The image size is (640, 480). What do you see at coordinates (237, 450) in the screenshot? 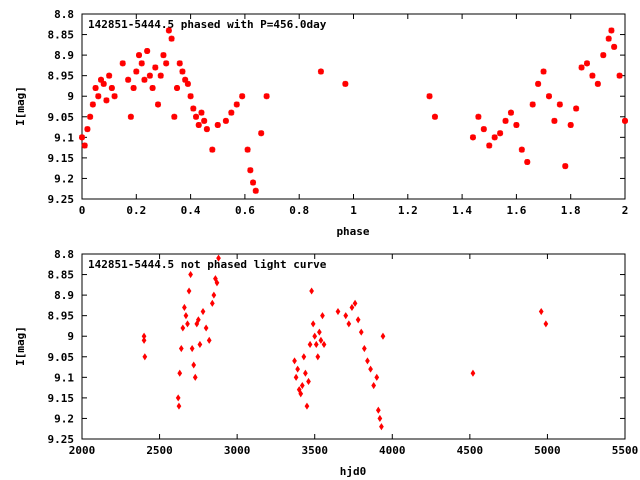
I see `unphased-x-tick-label: 3000` at bounding box center [237, 450].